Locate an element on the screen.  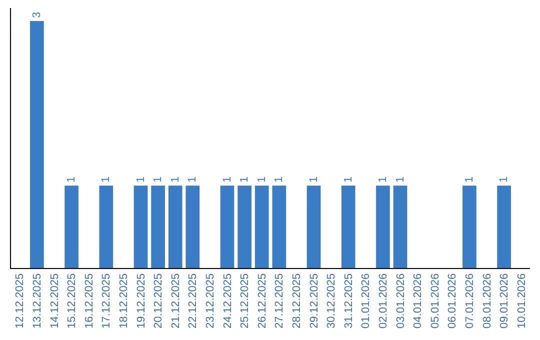
x-tick-label: 10.01.2026 is located at coordinates (522, 300).